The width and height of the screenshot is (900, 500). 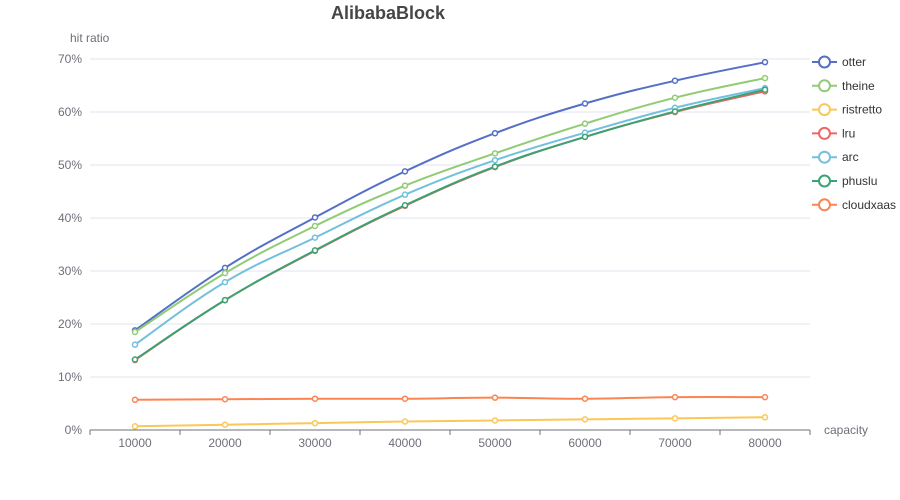 What do you see at coordinates (844, 181) in the screenshot?
I see `legend-item-phuslu: phuslu` at bounding box center [844, 181].